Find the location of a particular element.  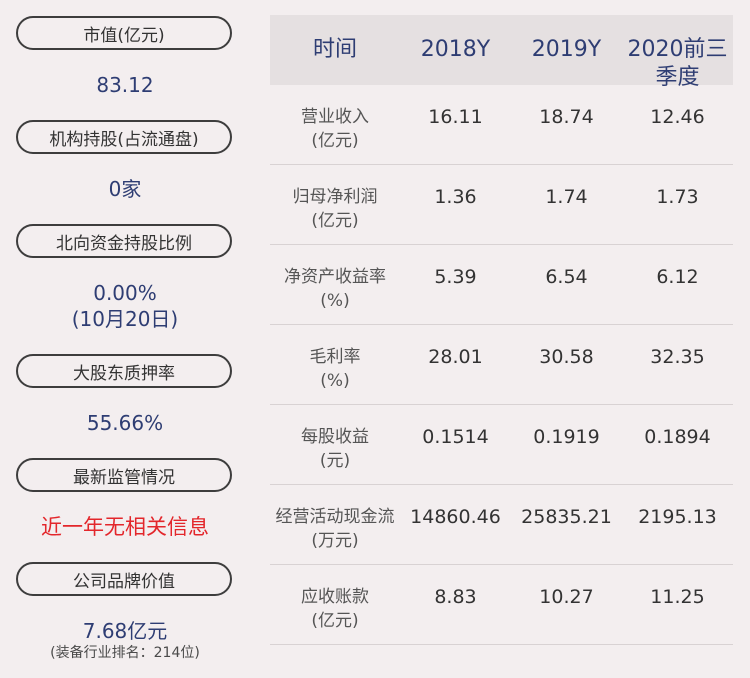

table-cell: 32.35 is located at coordinates (677, 357).